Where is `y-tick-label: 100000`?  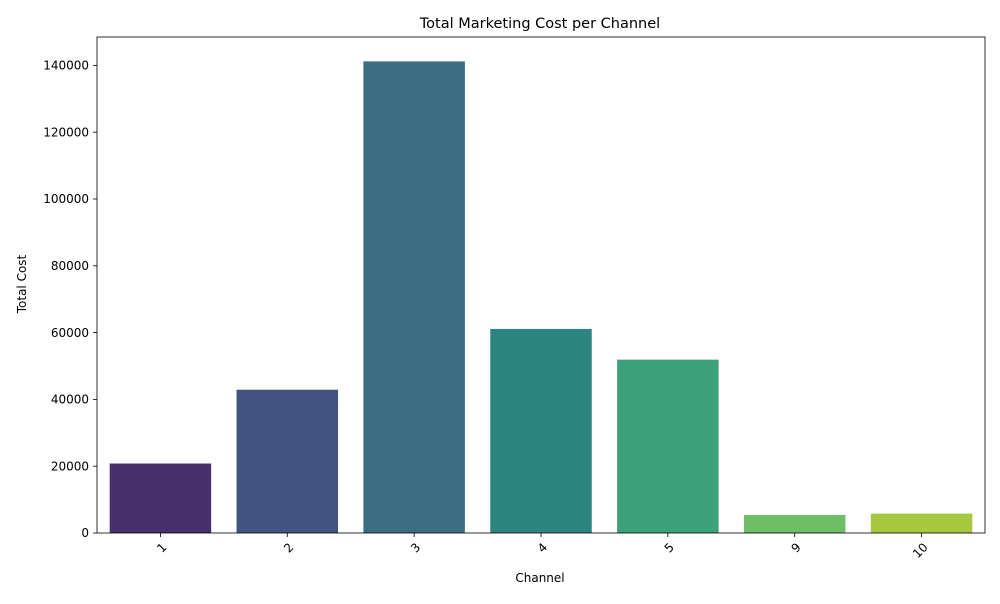
y-tick-label: 100000 is located at coordinates (66, 199).